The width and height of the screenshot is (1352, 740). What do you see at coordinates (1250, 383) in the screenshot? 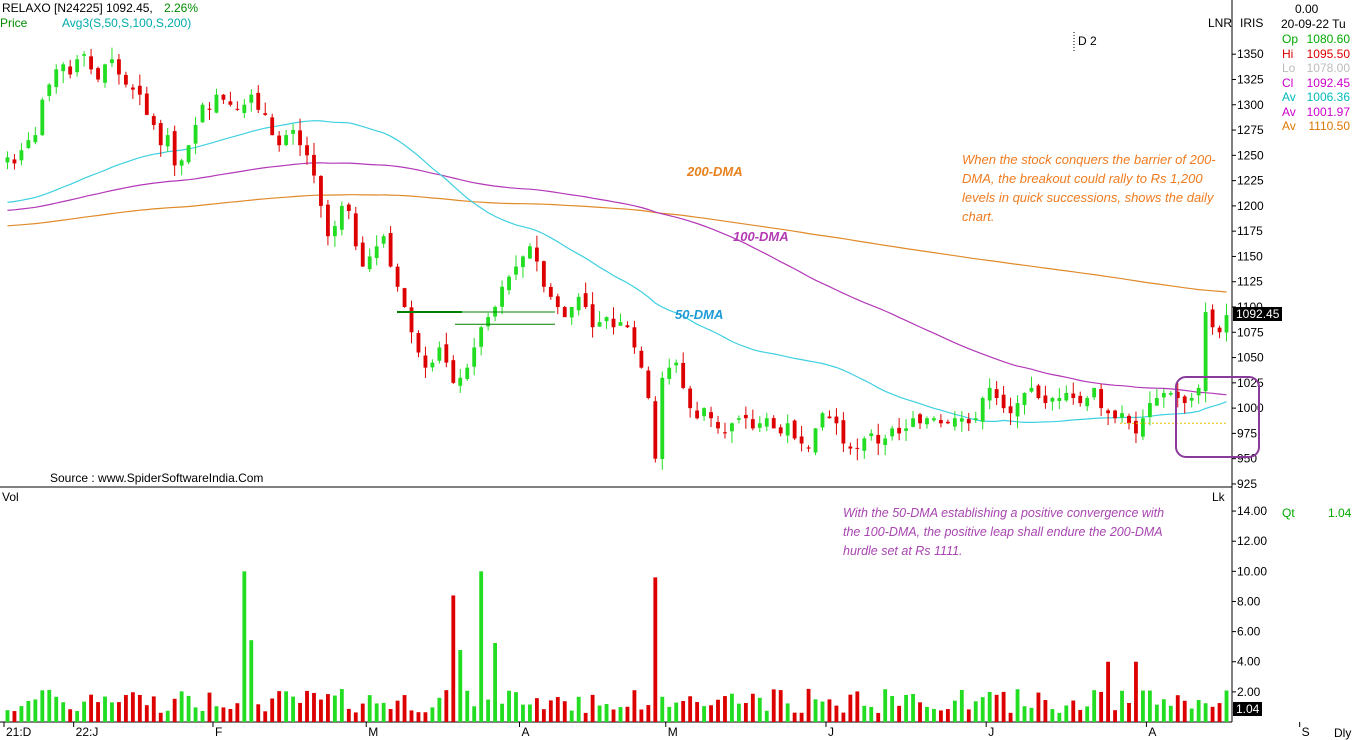
I see `price-tick-label: 1025` at bounding box center [1250, 383].